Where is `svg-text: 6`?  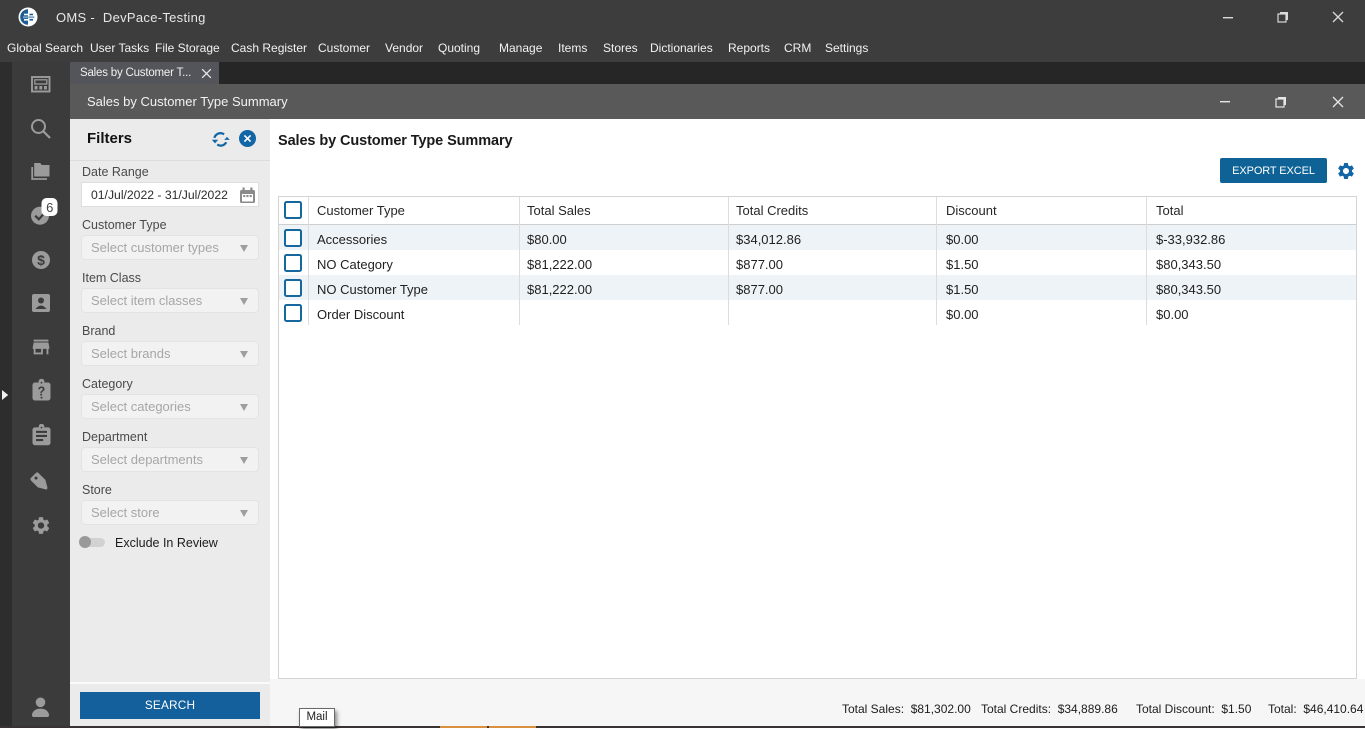
svg-text: 6 is located at coordinates (49, 207).